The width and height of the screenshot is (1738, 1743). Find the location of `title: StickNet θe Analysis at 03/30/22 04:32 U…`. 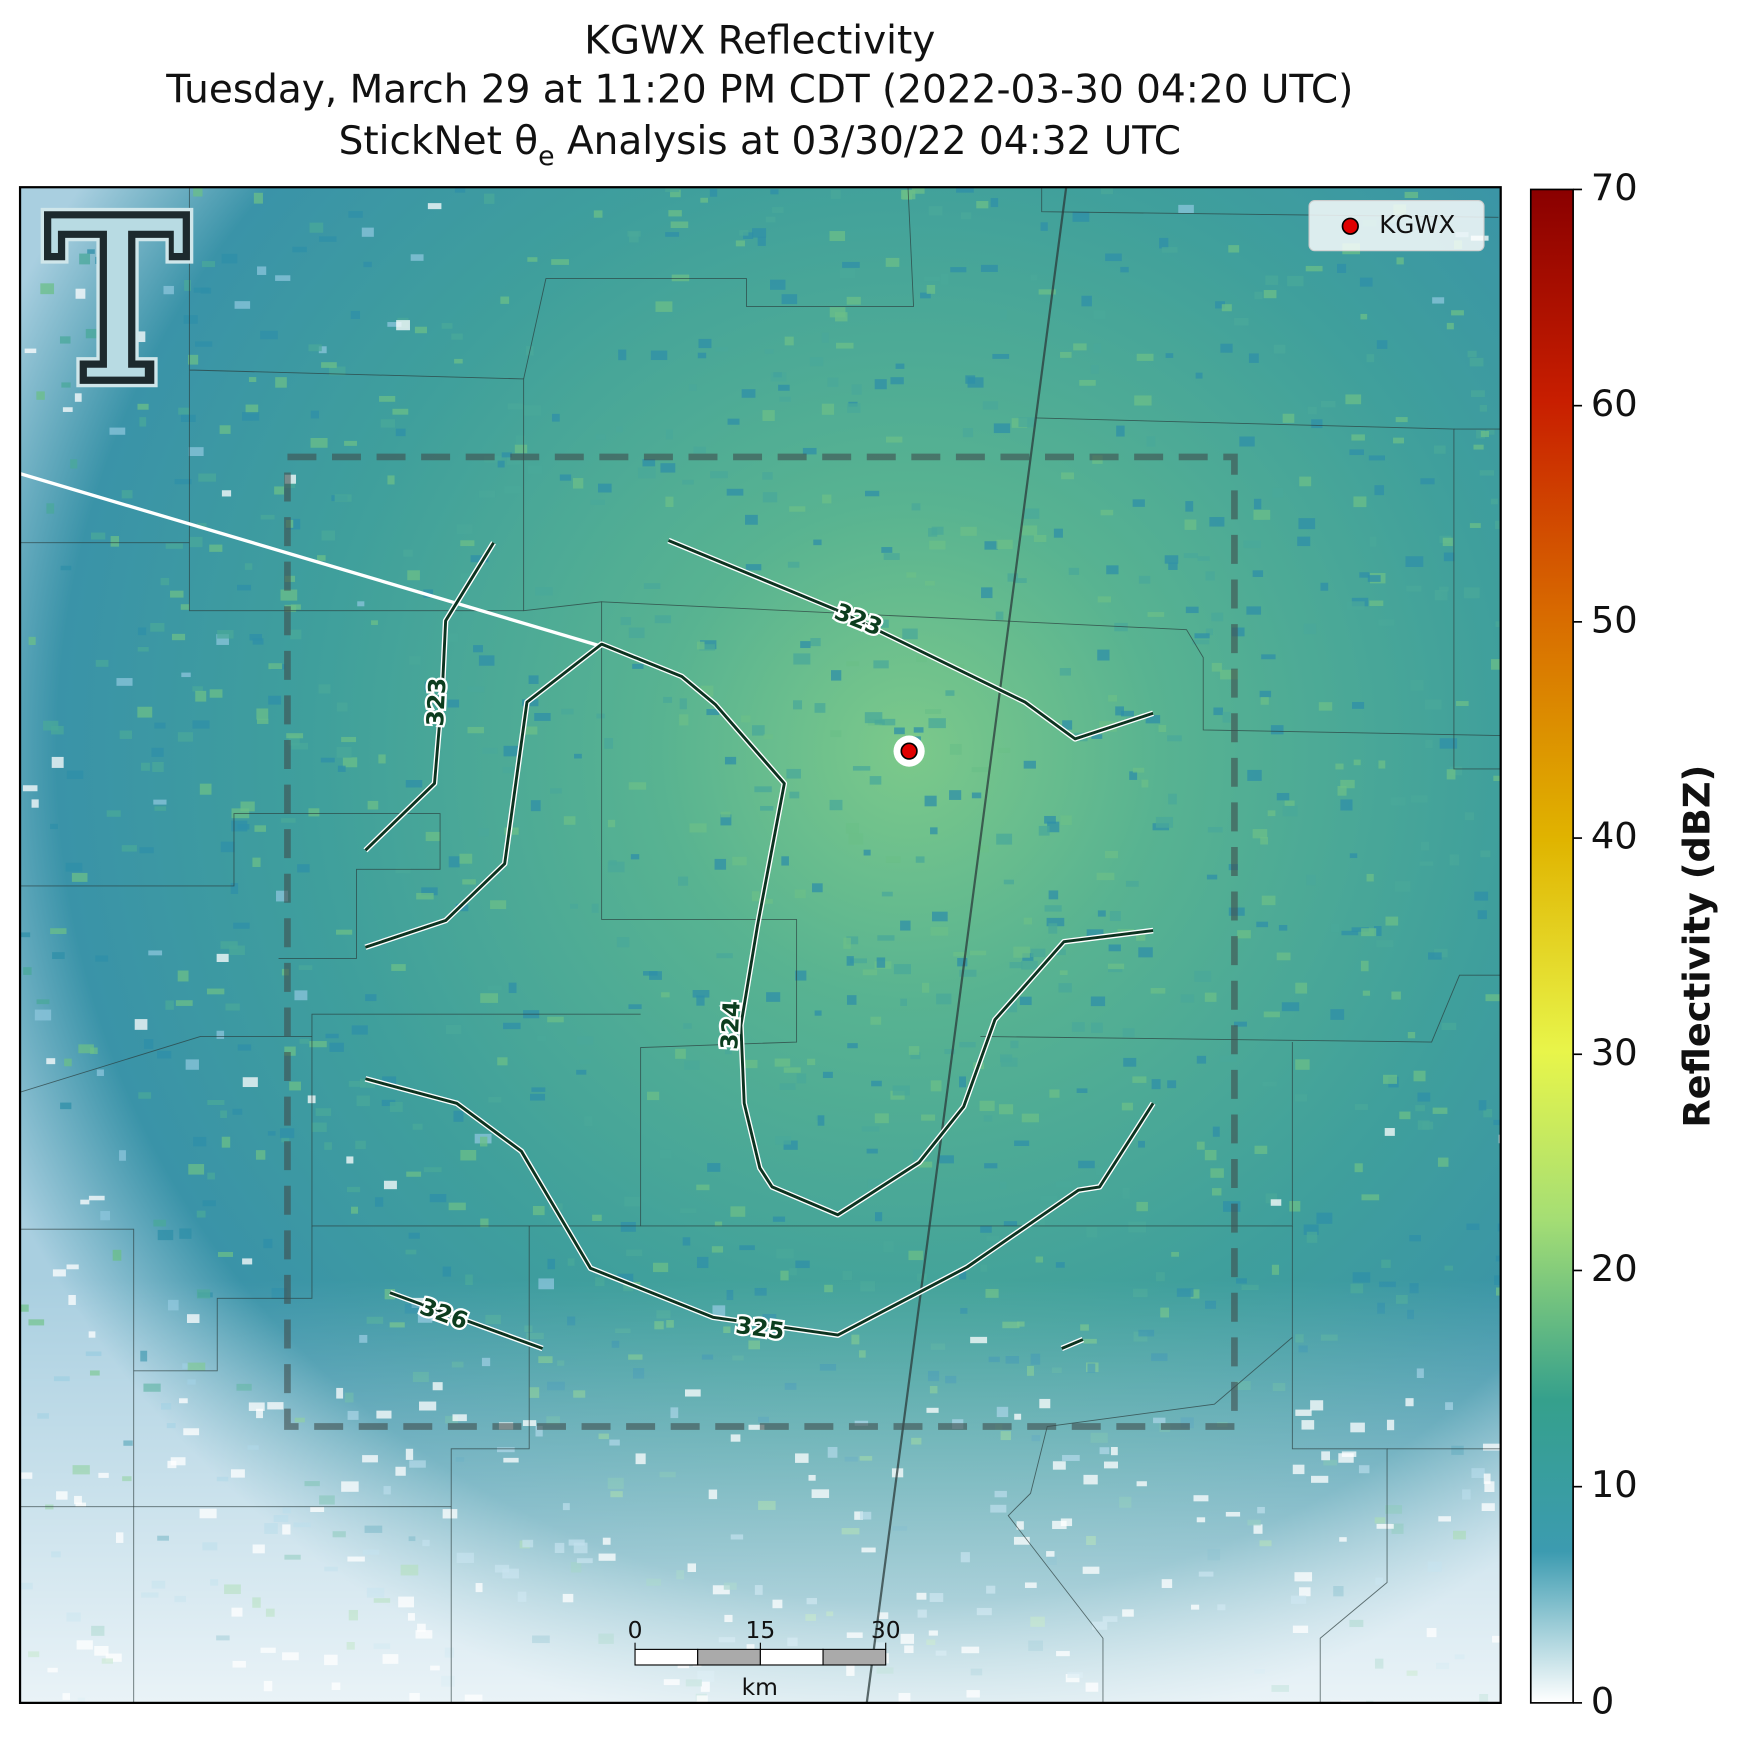

title: StickNet θe Analysis at 03/30/22 04:32 U… is located at coordinates (760, 145).